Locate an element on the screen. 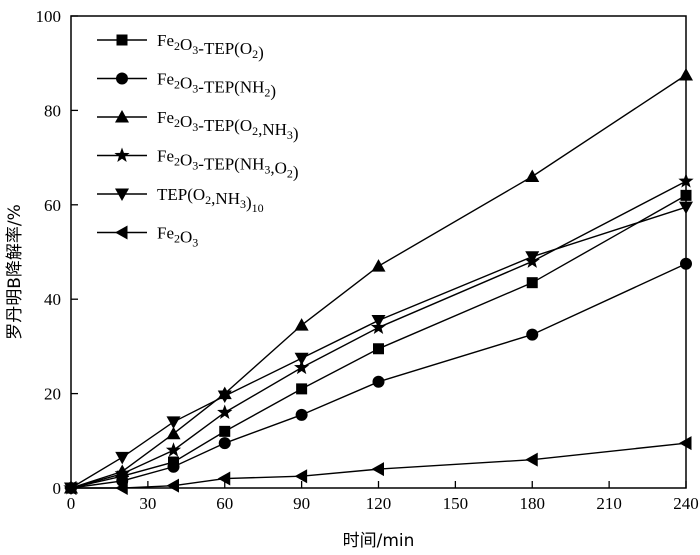 The width and height of the screenshot is (700, 555). legend-label: Fe2O3-TEP(O2,NH3) is located at coordinates (228, 125).